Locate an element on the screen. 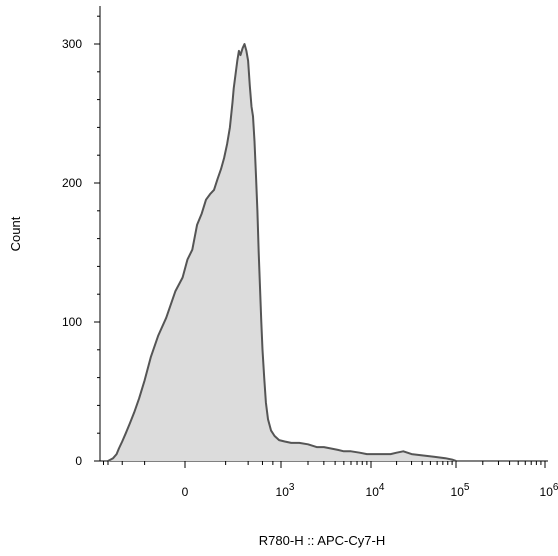  y-axis-title: Count is located at coordinates (15, 233).